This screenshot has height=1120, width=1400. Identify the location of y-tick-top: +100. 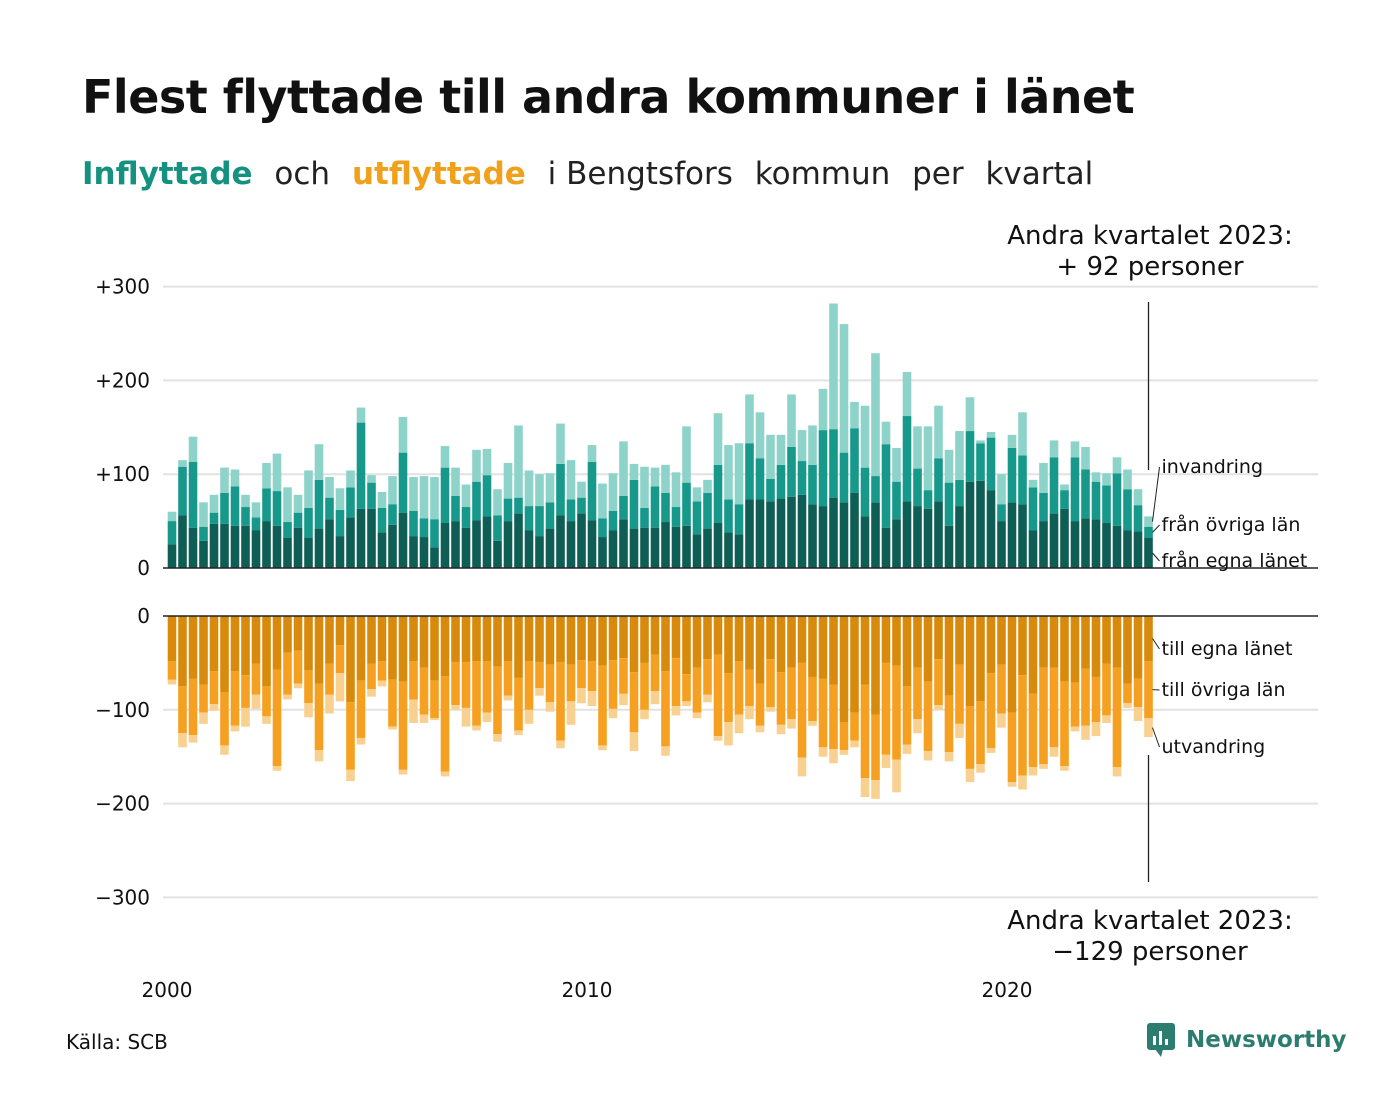
(122, 474).